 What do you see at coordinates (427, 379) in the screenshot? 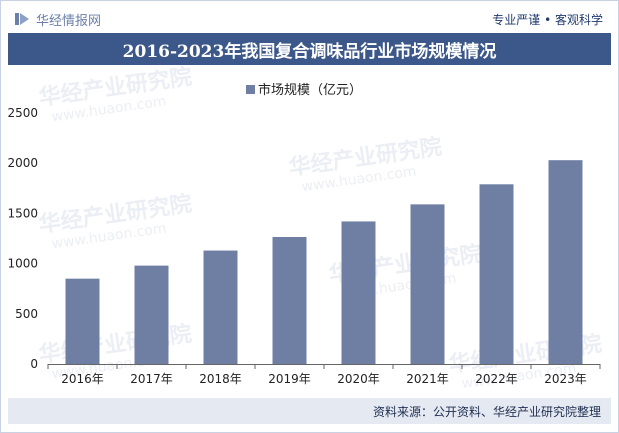
I see `x-tick-label: 2021年` at bounding box center [427, 379].